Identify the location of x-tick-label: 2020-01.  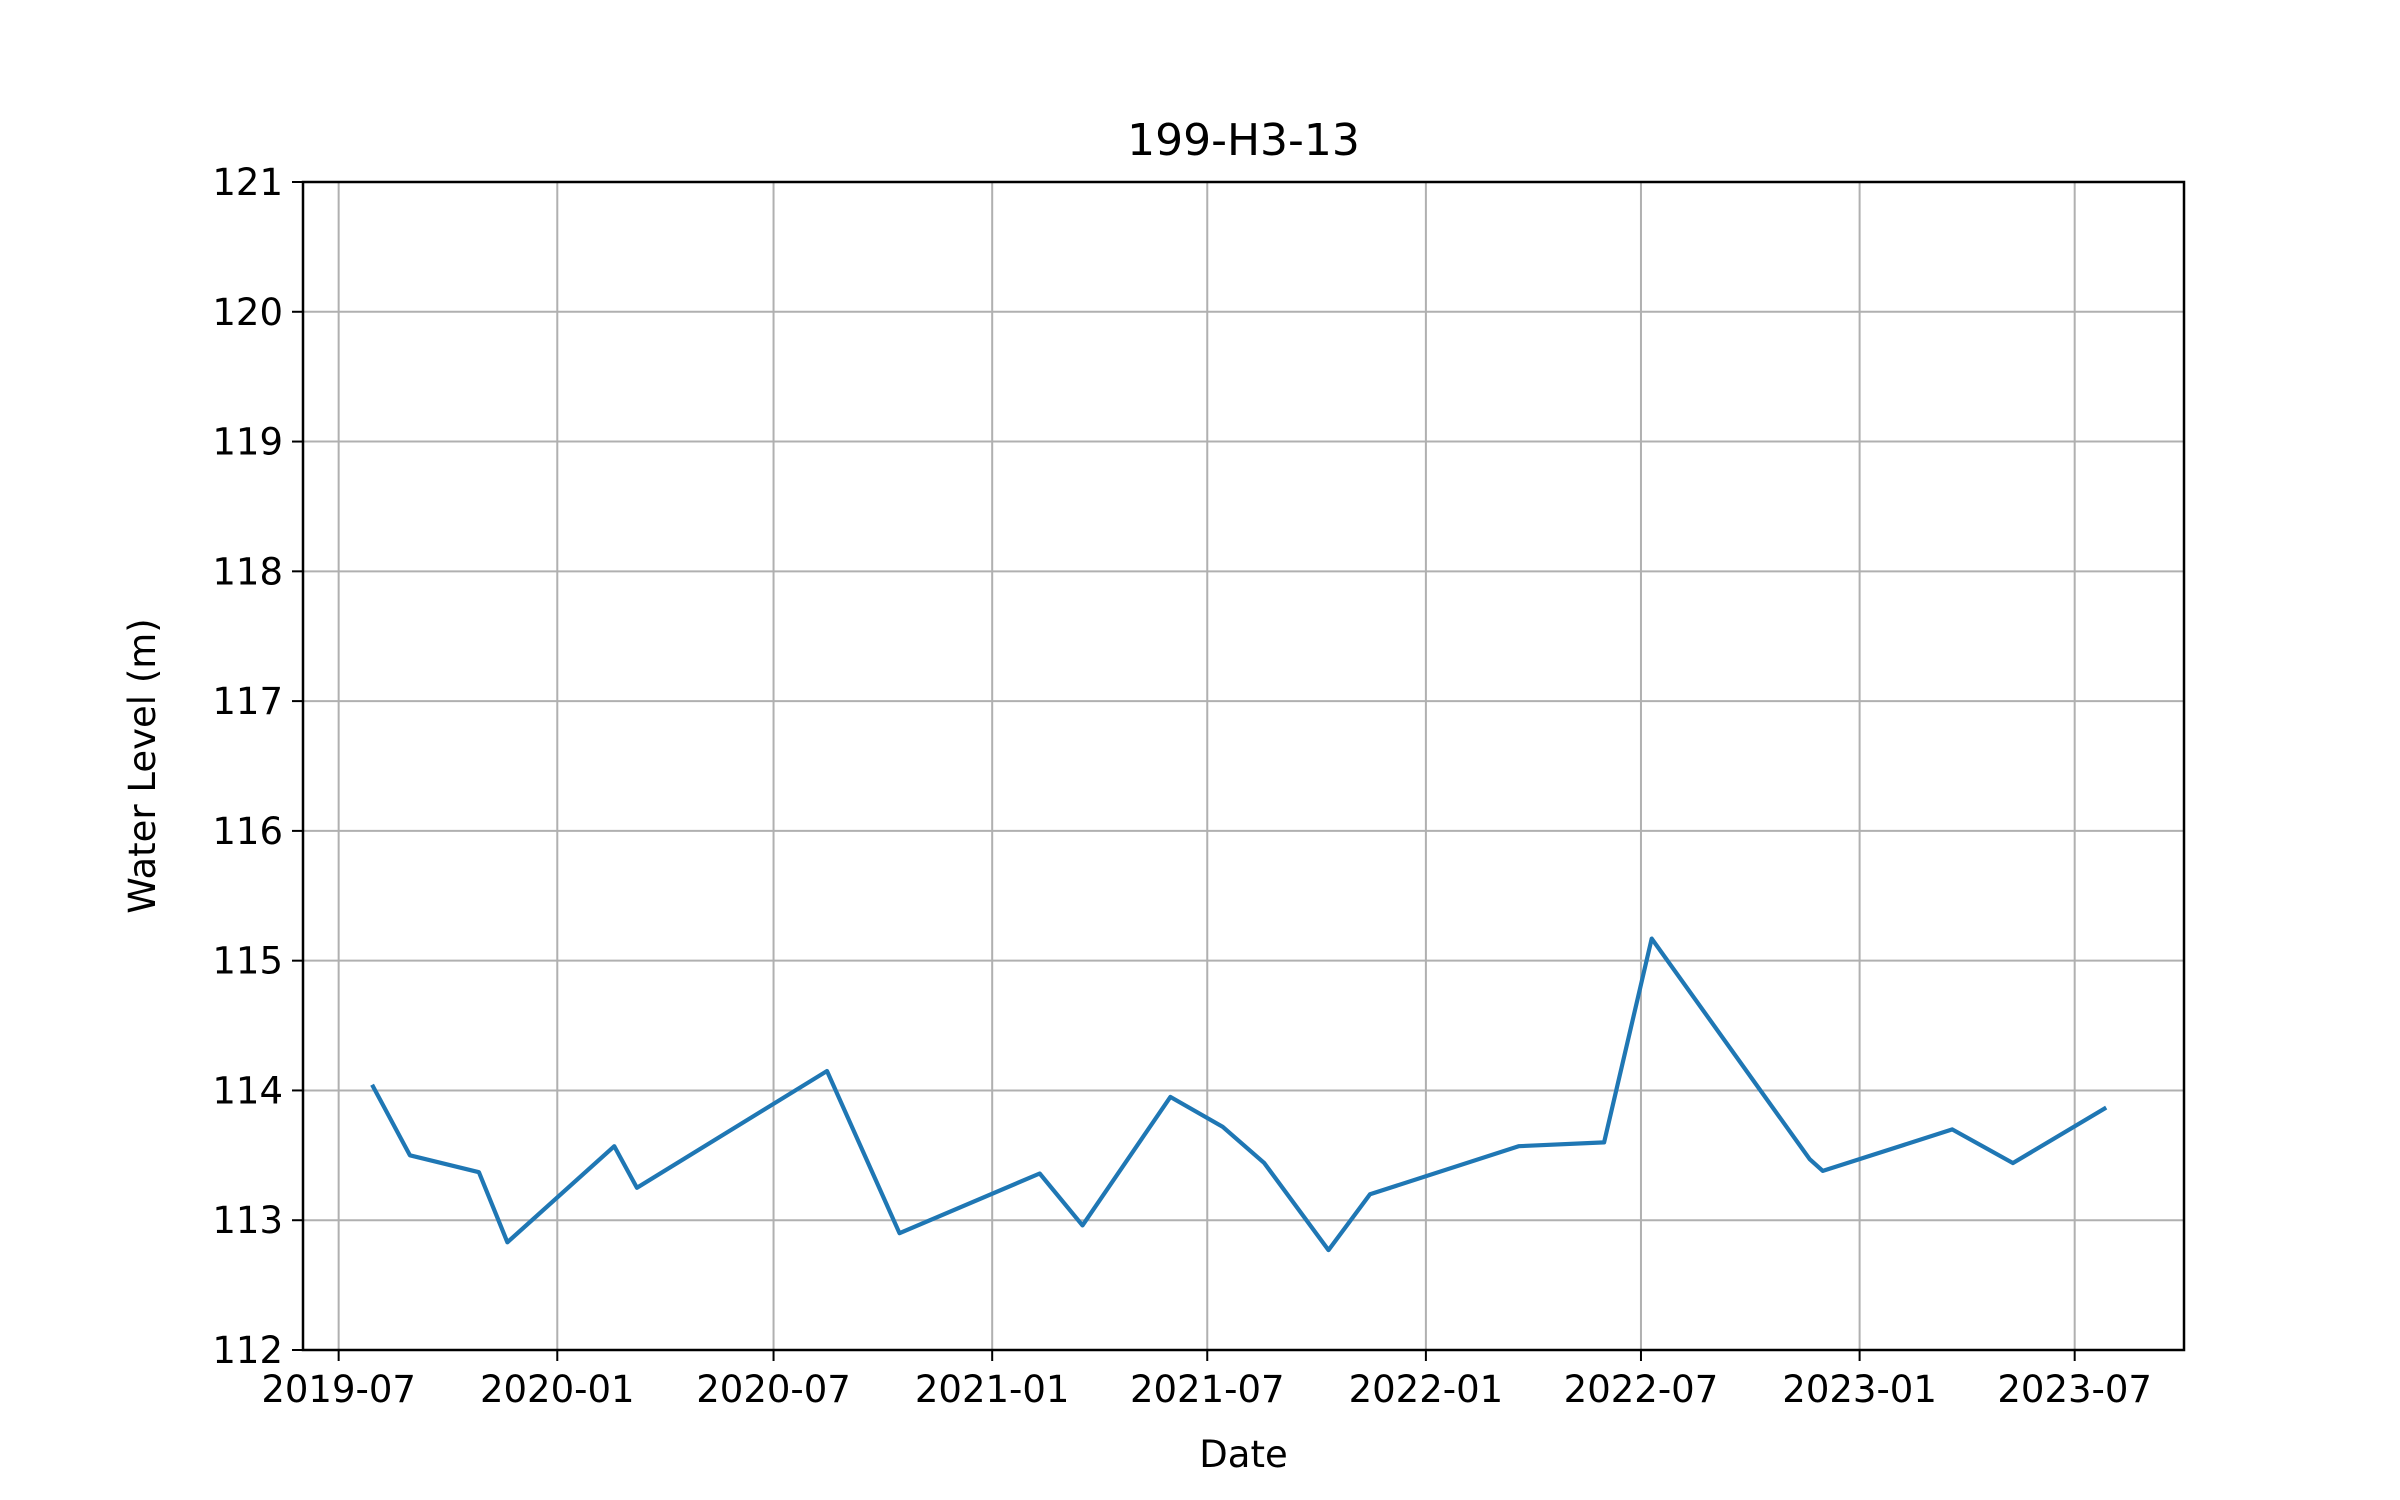
(557, 1389).